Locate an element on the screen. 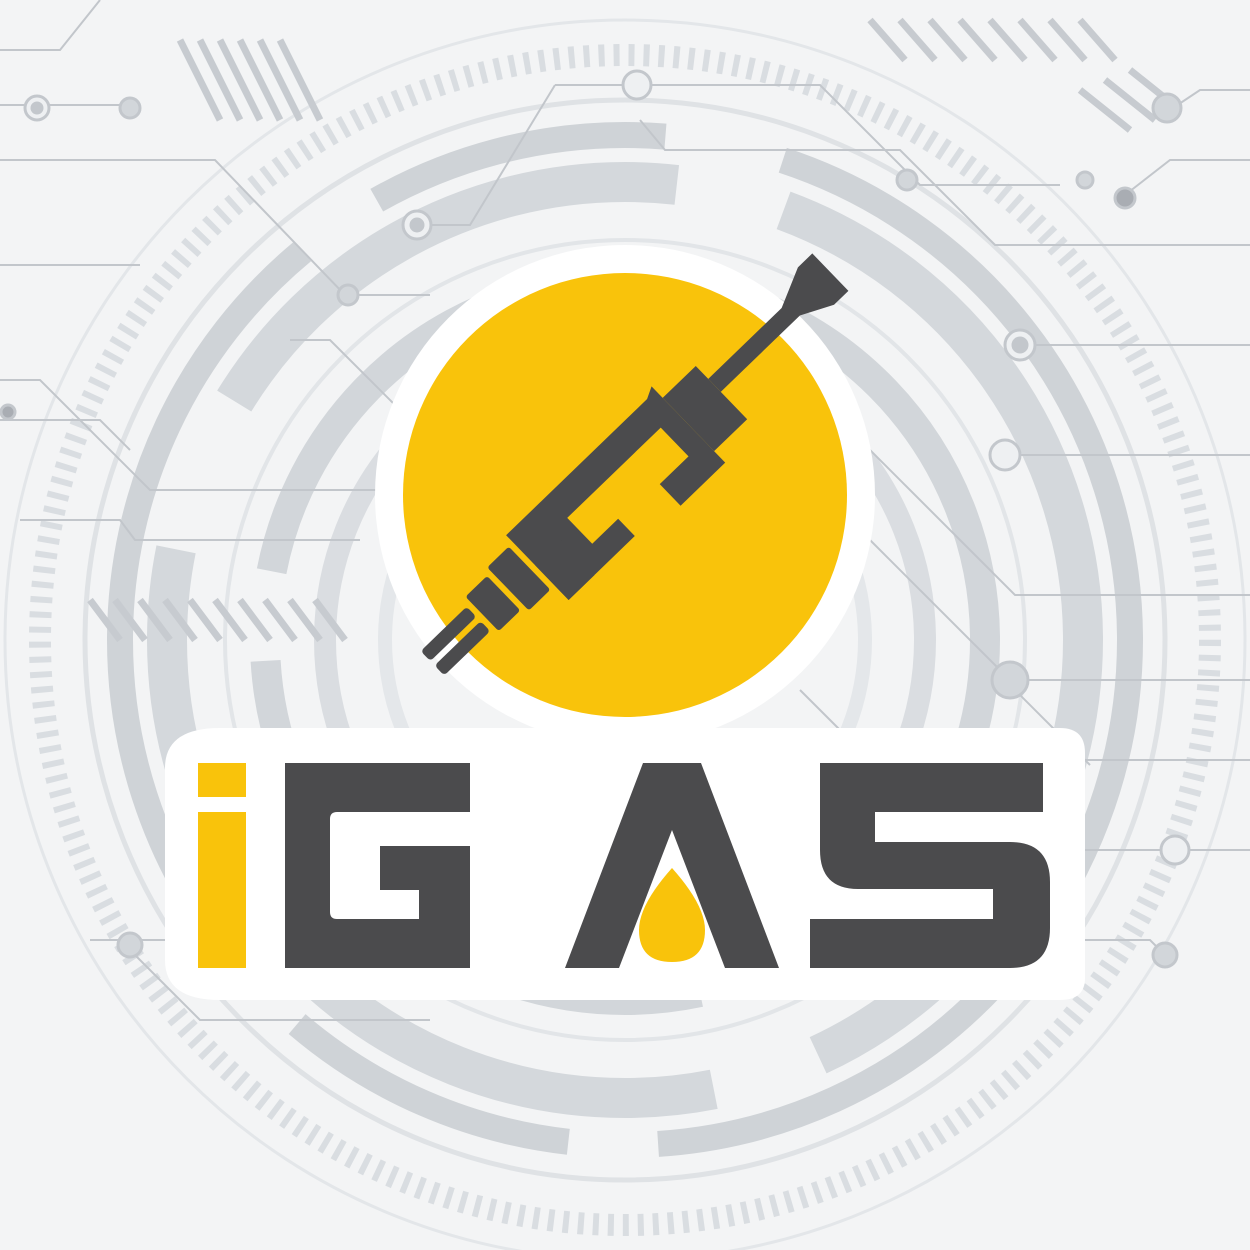 The height and width of the screenshot is (1250, 1250). fuel-nozzle-icon is located at coordinates (635, 463).